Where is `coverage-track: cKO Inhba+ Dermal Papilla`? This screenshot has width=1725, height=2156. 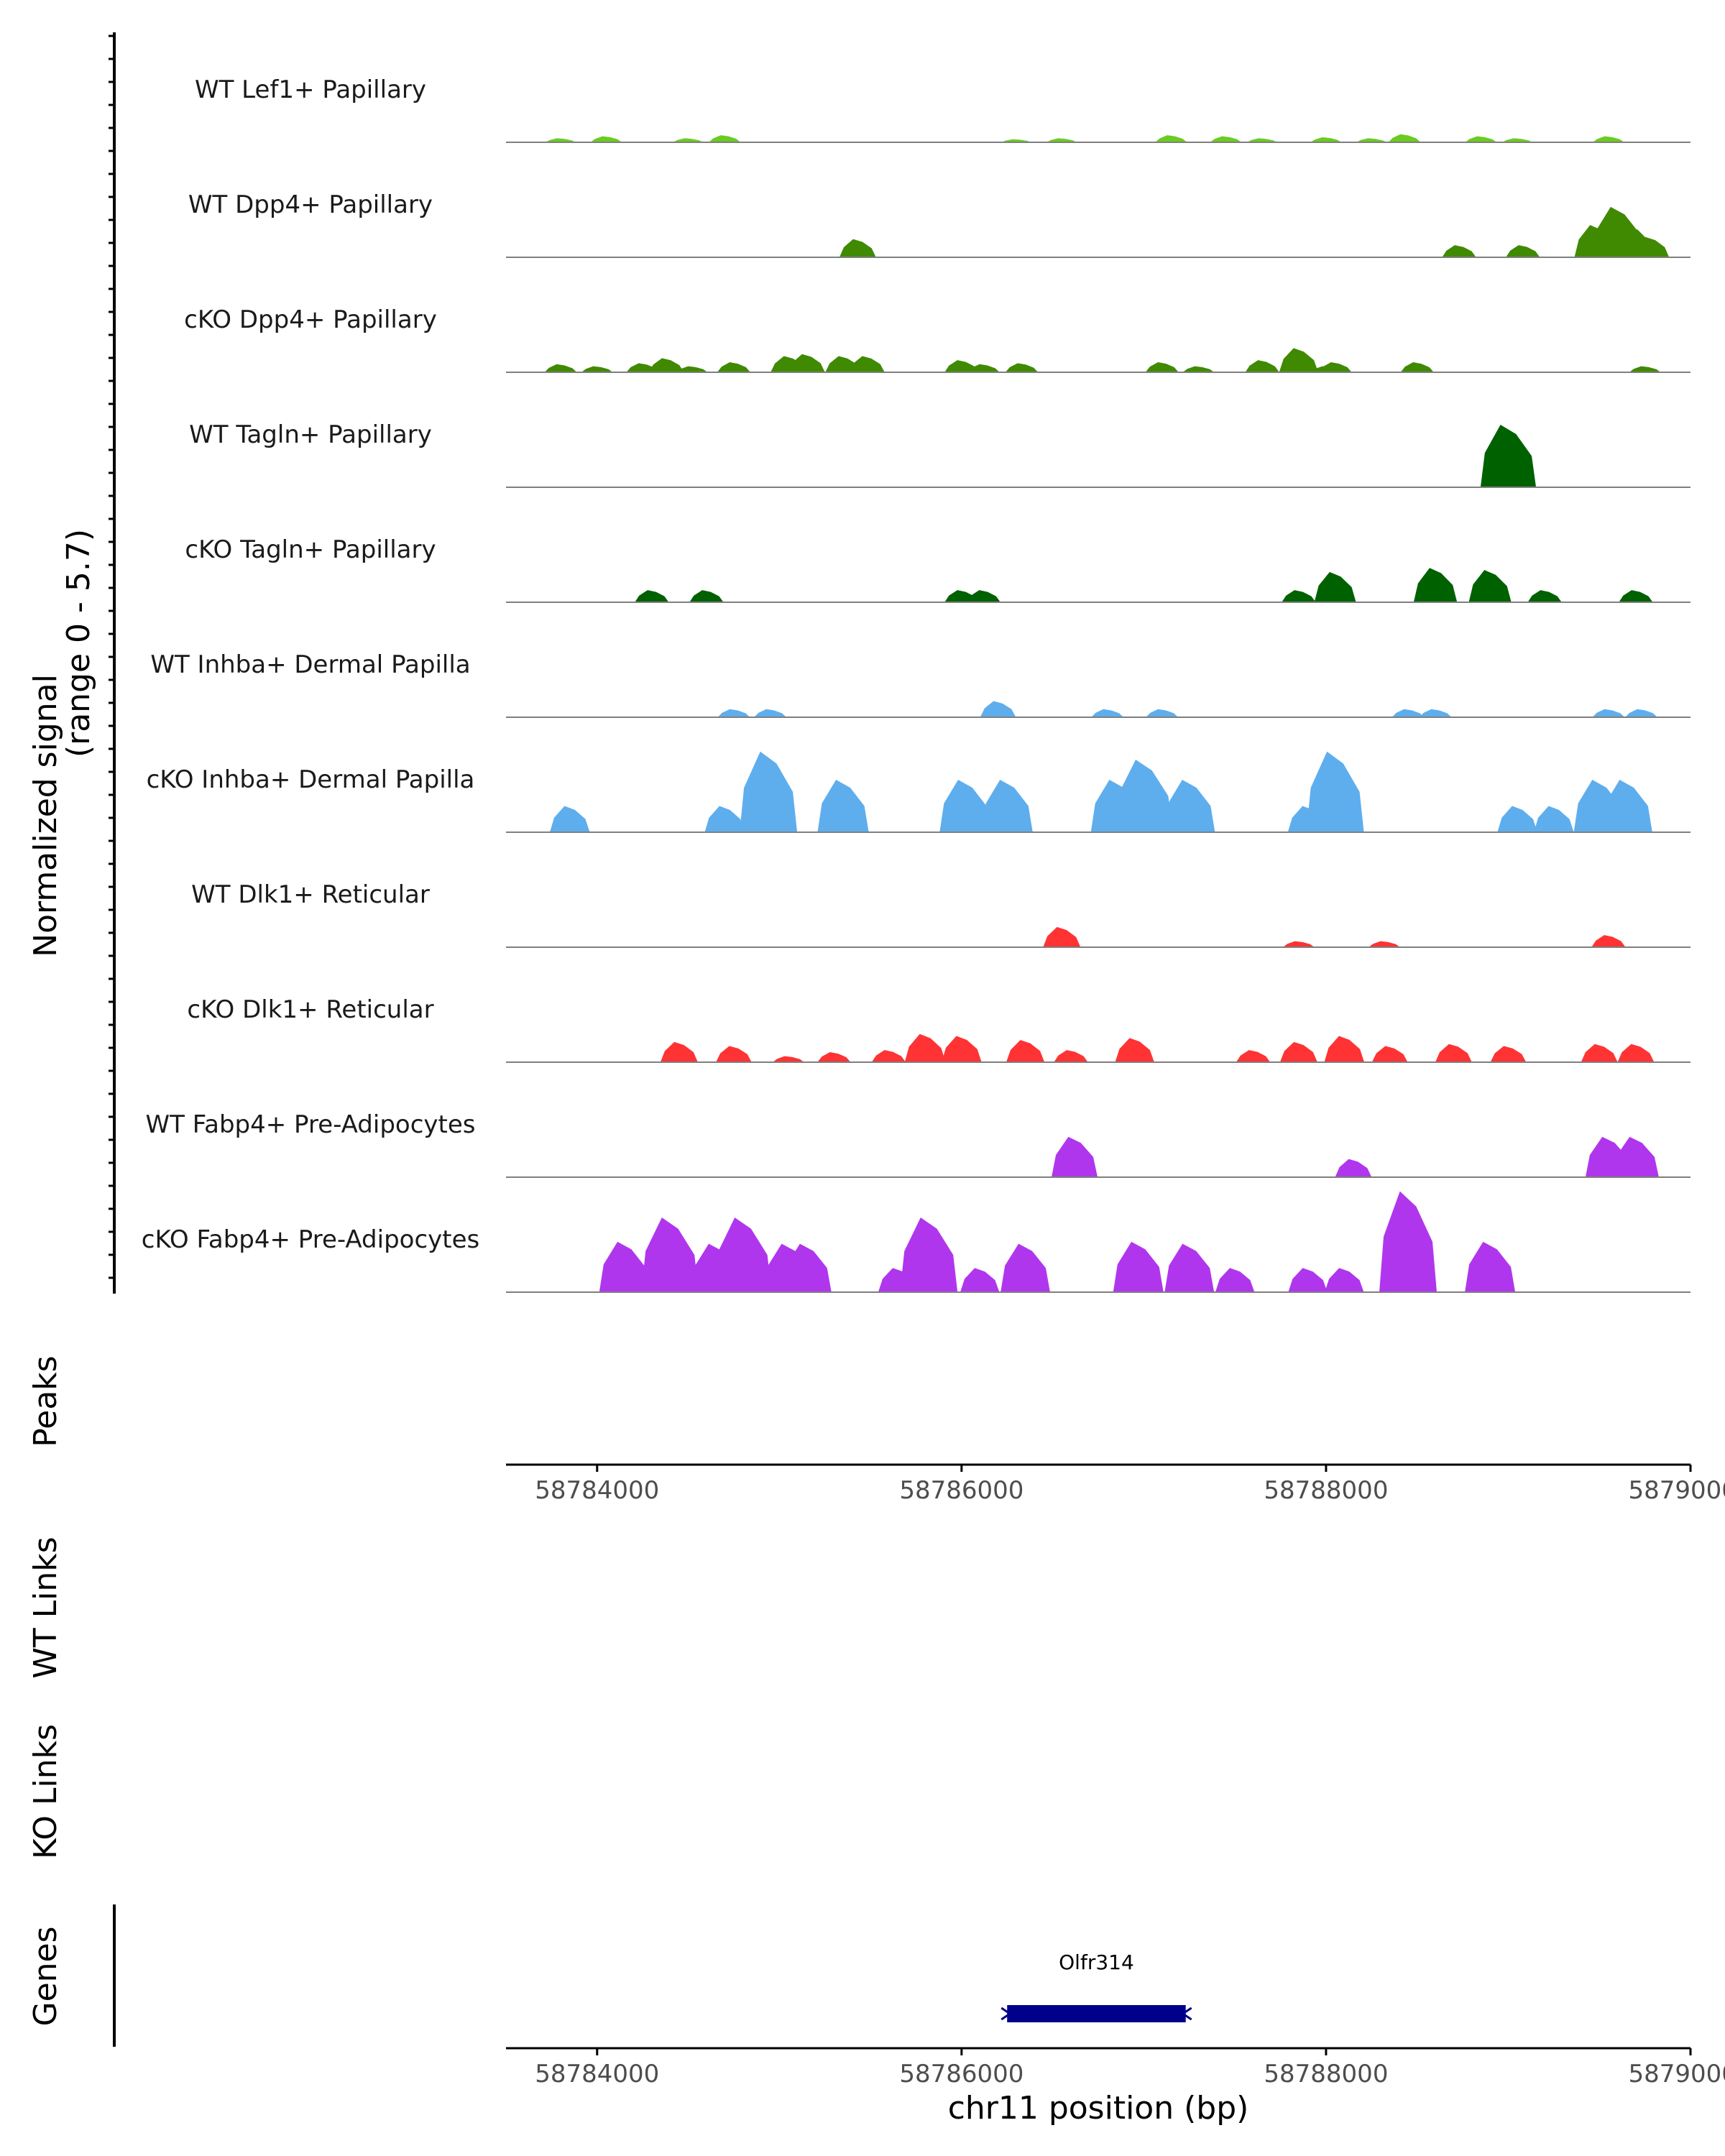
coverage-track: cKO Inhba+ Dermal Papilla is located at coordinates (918, 792).